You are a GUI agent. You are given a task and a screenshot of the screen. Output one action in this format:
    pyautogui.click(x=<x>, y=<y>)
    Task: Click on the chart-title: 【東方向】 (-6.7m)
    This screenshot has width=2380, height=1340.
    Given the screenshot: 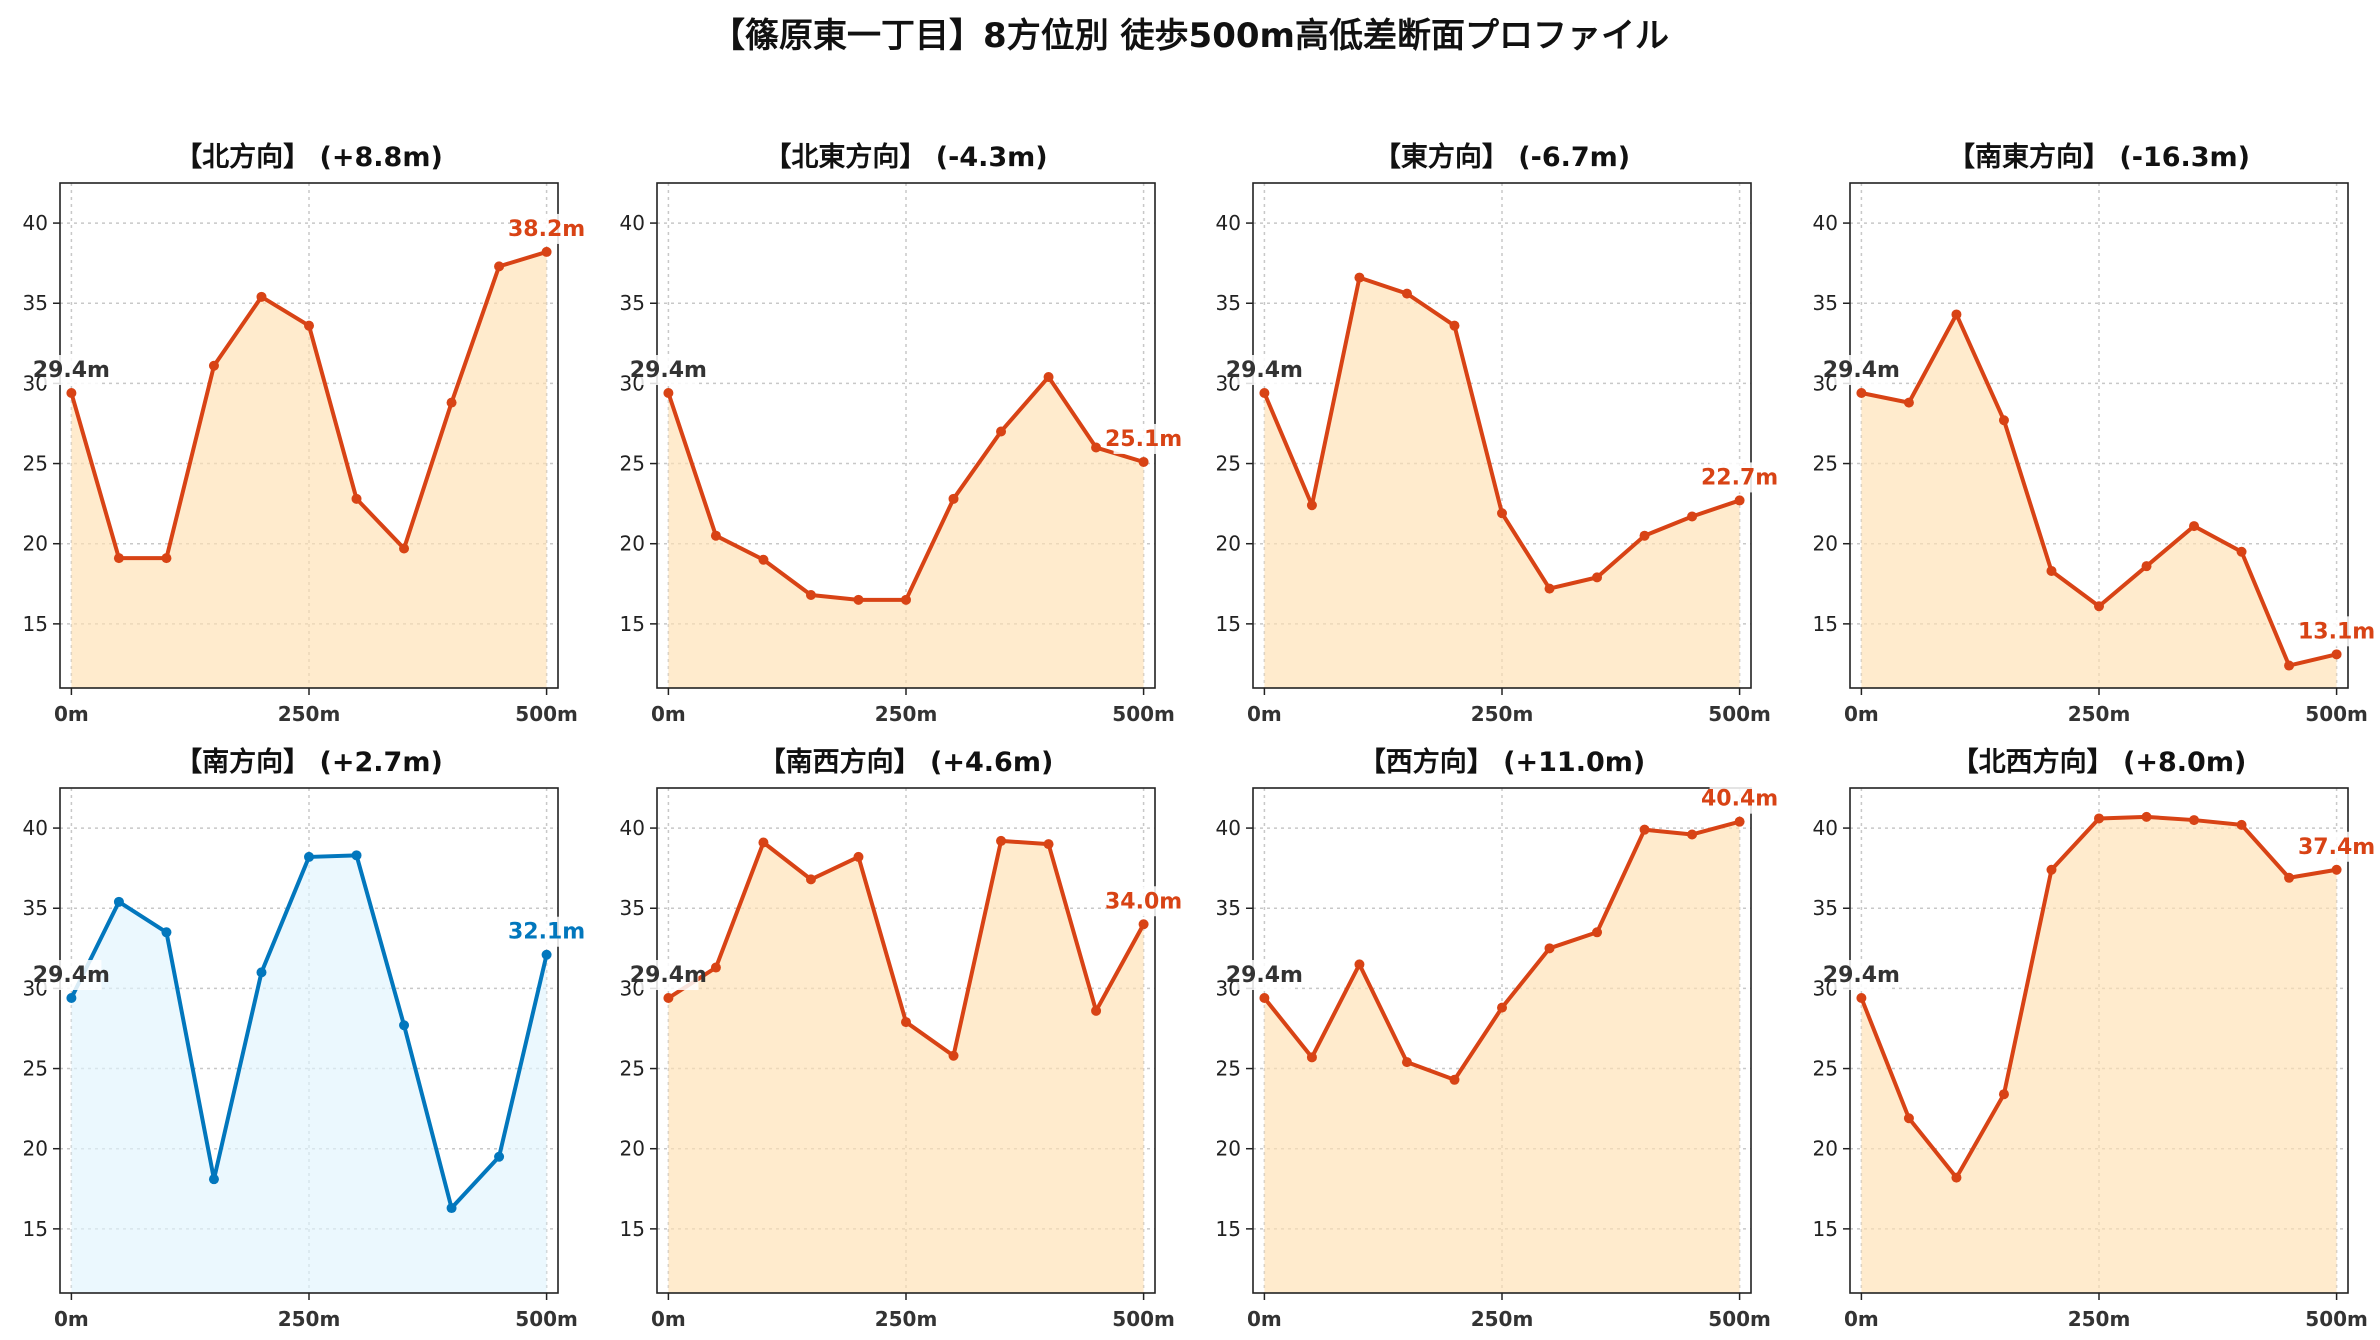 What is the action you would take?
    pyautogui.click(x=1502, y=157)
    